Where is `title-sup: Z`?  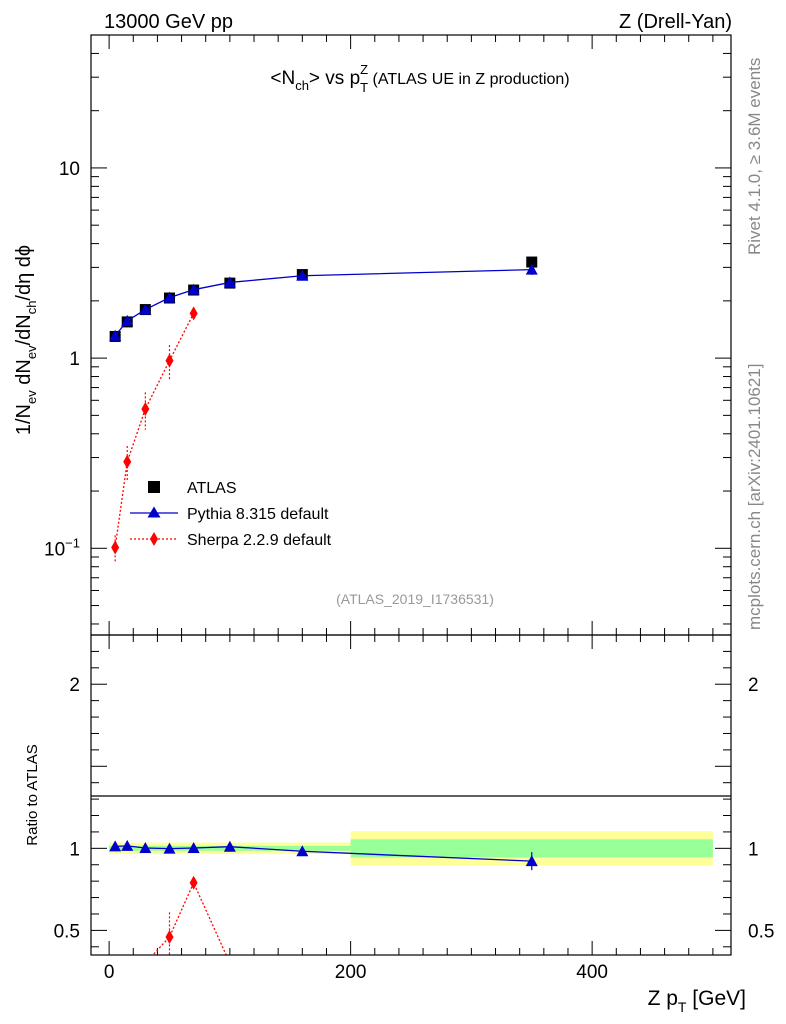 title-sup: Z is located at coordinates (364, 69).